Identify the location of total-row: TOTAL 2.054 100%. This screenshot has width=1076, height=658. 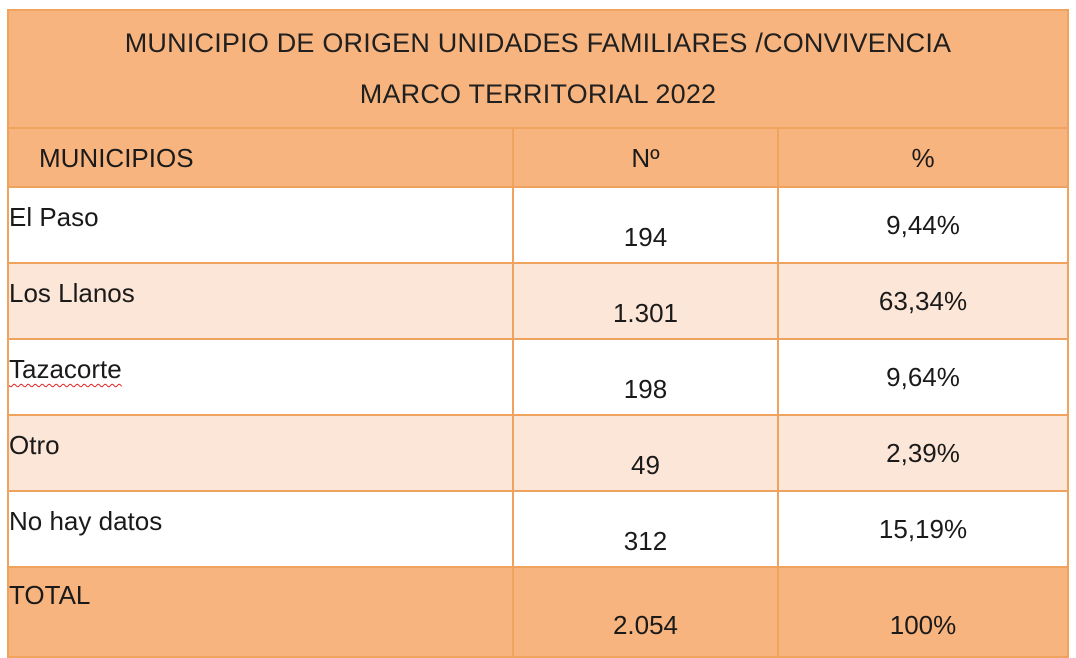
(538, 612).